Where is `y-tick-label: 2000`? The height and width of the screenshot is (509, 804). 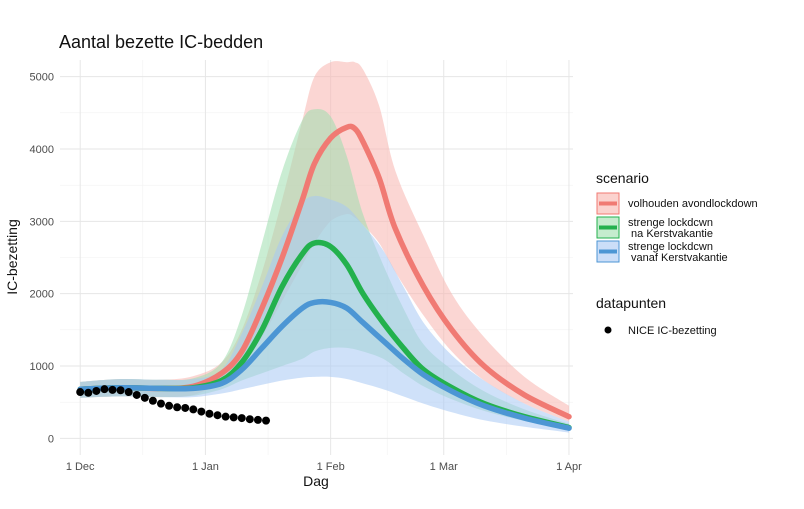
y-tick-label: 2000 is located at coordinates (42, 295).